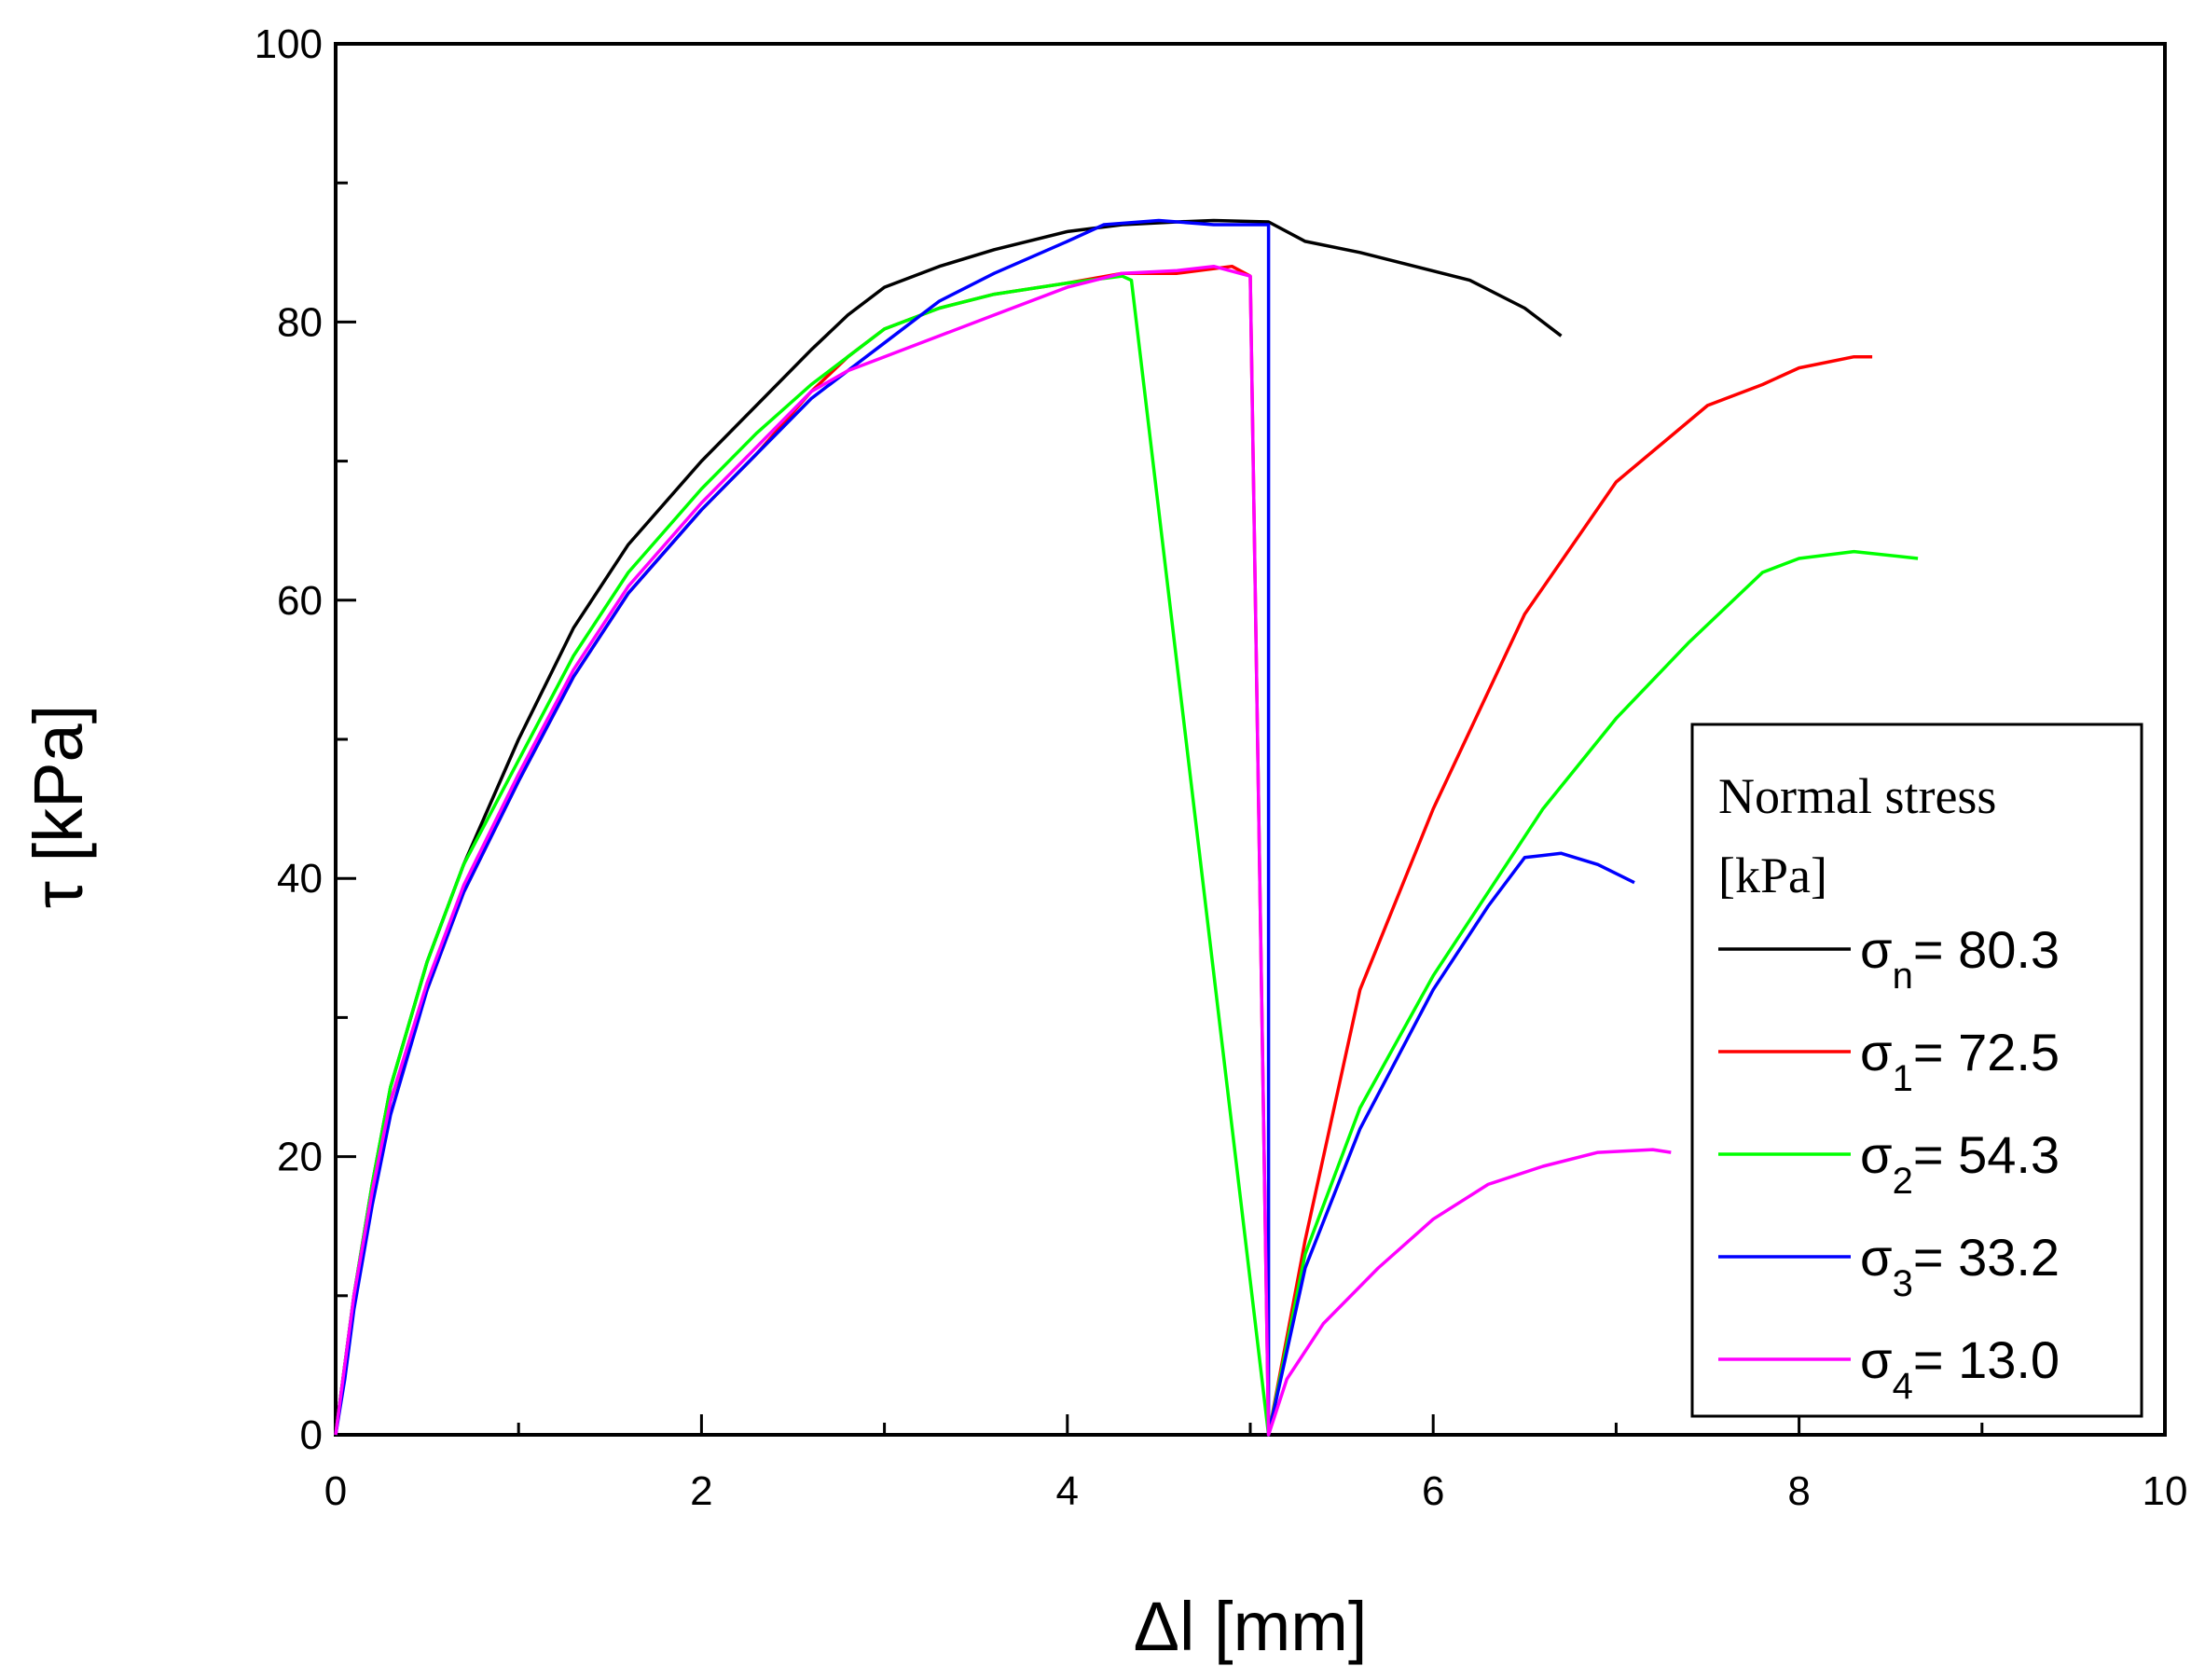 This screenshot has width=2205, height=1680. Describe the element at coordinates (1251, 1626) in the screenshot. I see `x-axis-title: Δl [mm]` at that location.